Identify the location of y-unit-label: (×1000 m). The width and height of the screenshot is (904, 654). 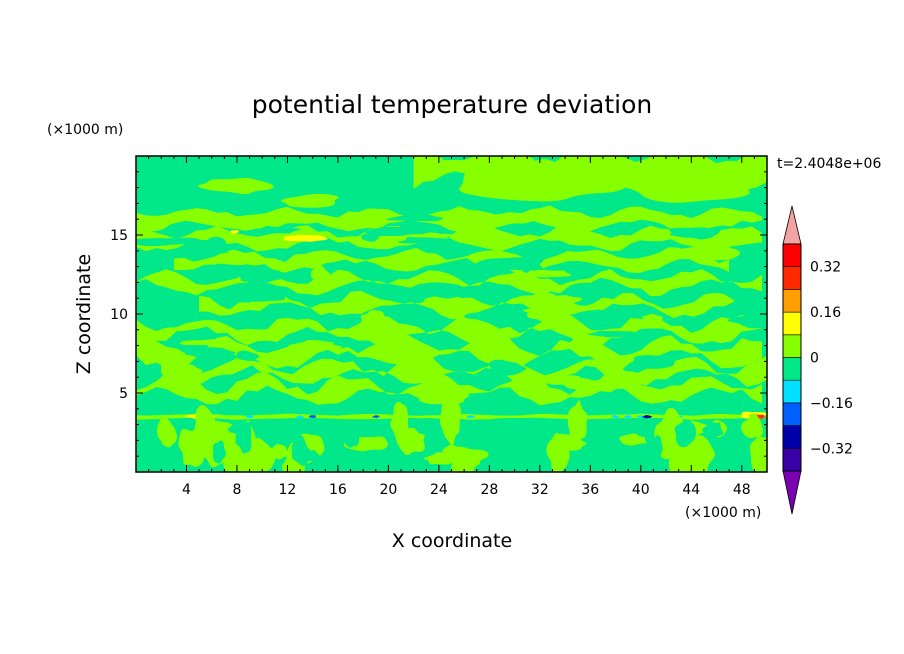
(85, 130).